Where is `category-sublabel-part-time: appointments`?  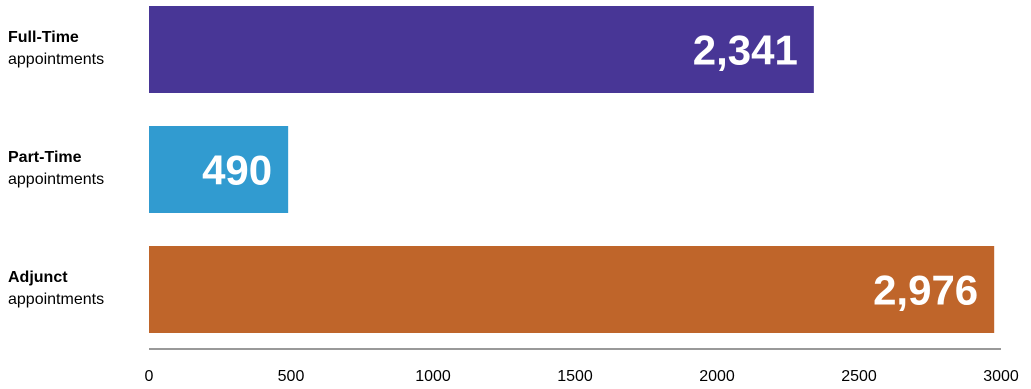
category-sublabel-part-time: appointments is located at coordinates (56, 179).